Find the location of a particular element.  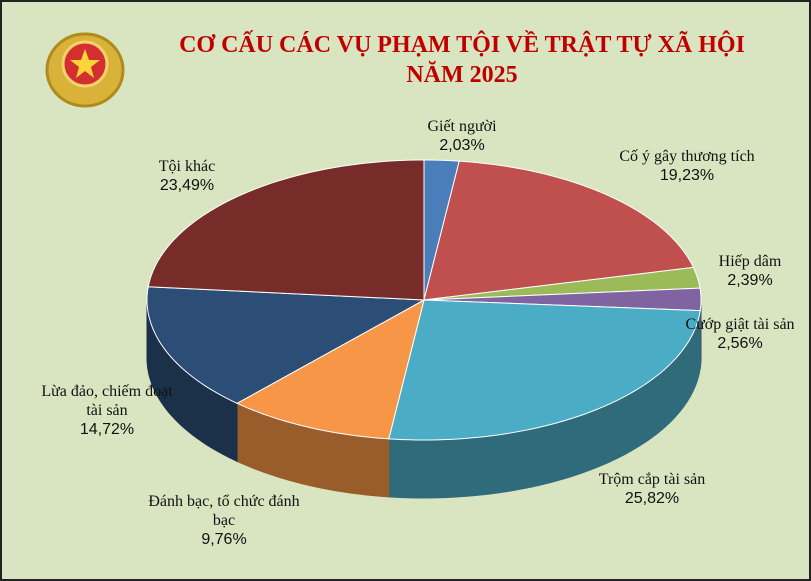

category-label: Tội khác is located at coordinates (187, 166).